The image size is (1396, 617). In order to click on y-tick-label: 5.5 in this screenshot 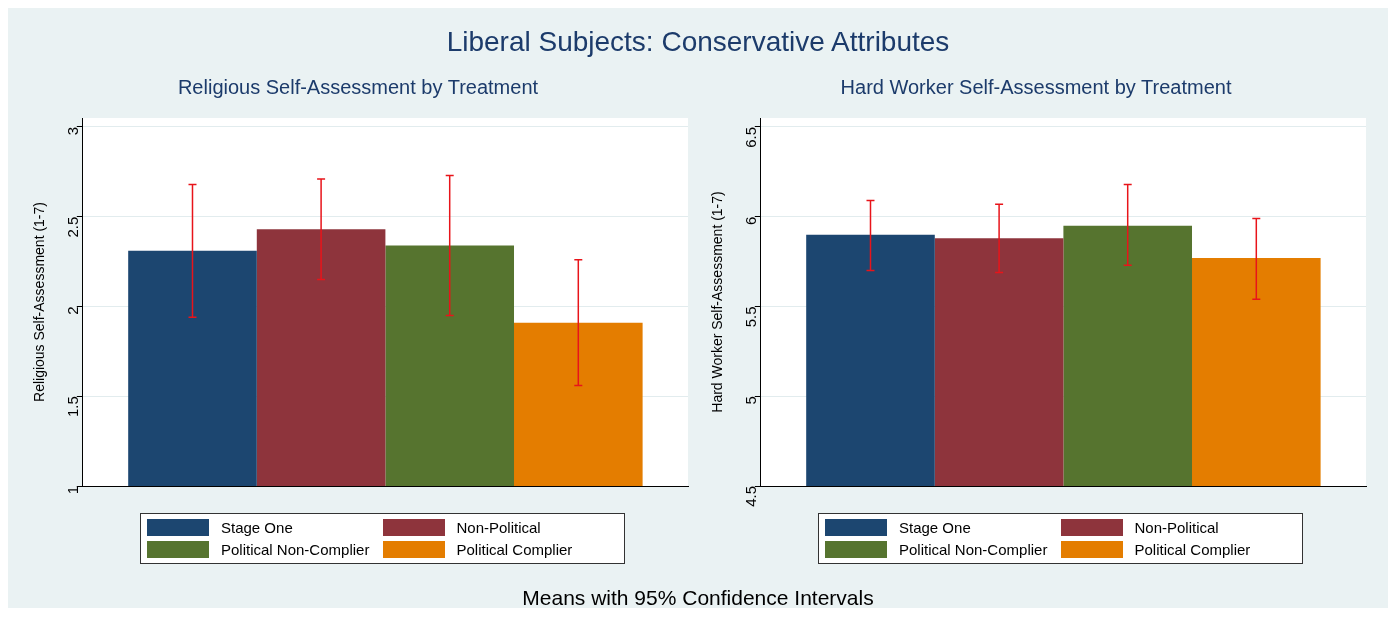, I will do `click(750, 317)`.